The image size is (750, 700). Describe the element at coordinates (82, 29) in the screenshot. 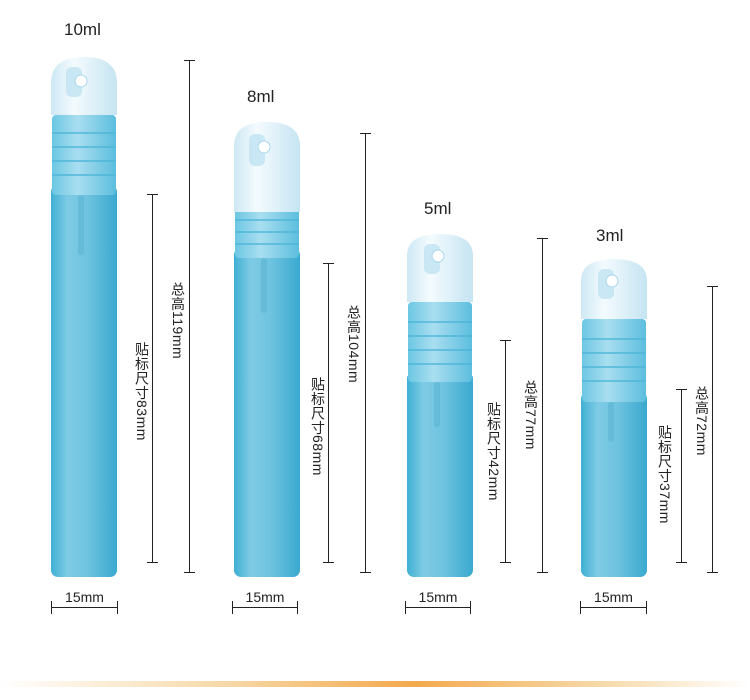

I see `capacity-label: 10ml` at that location.